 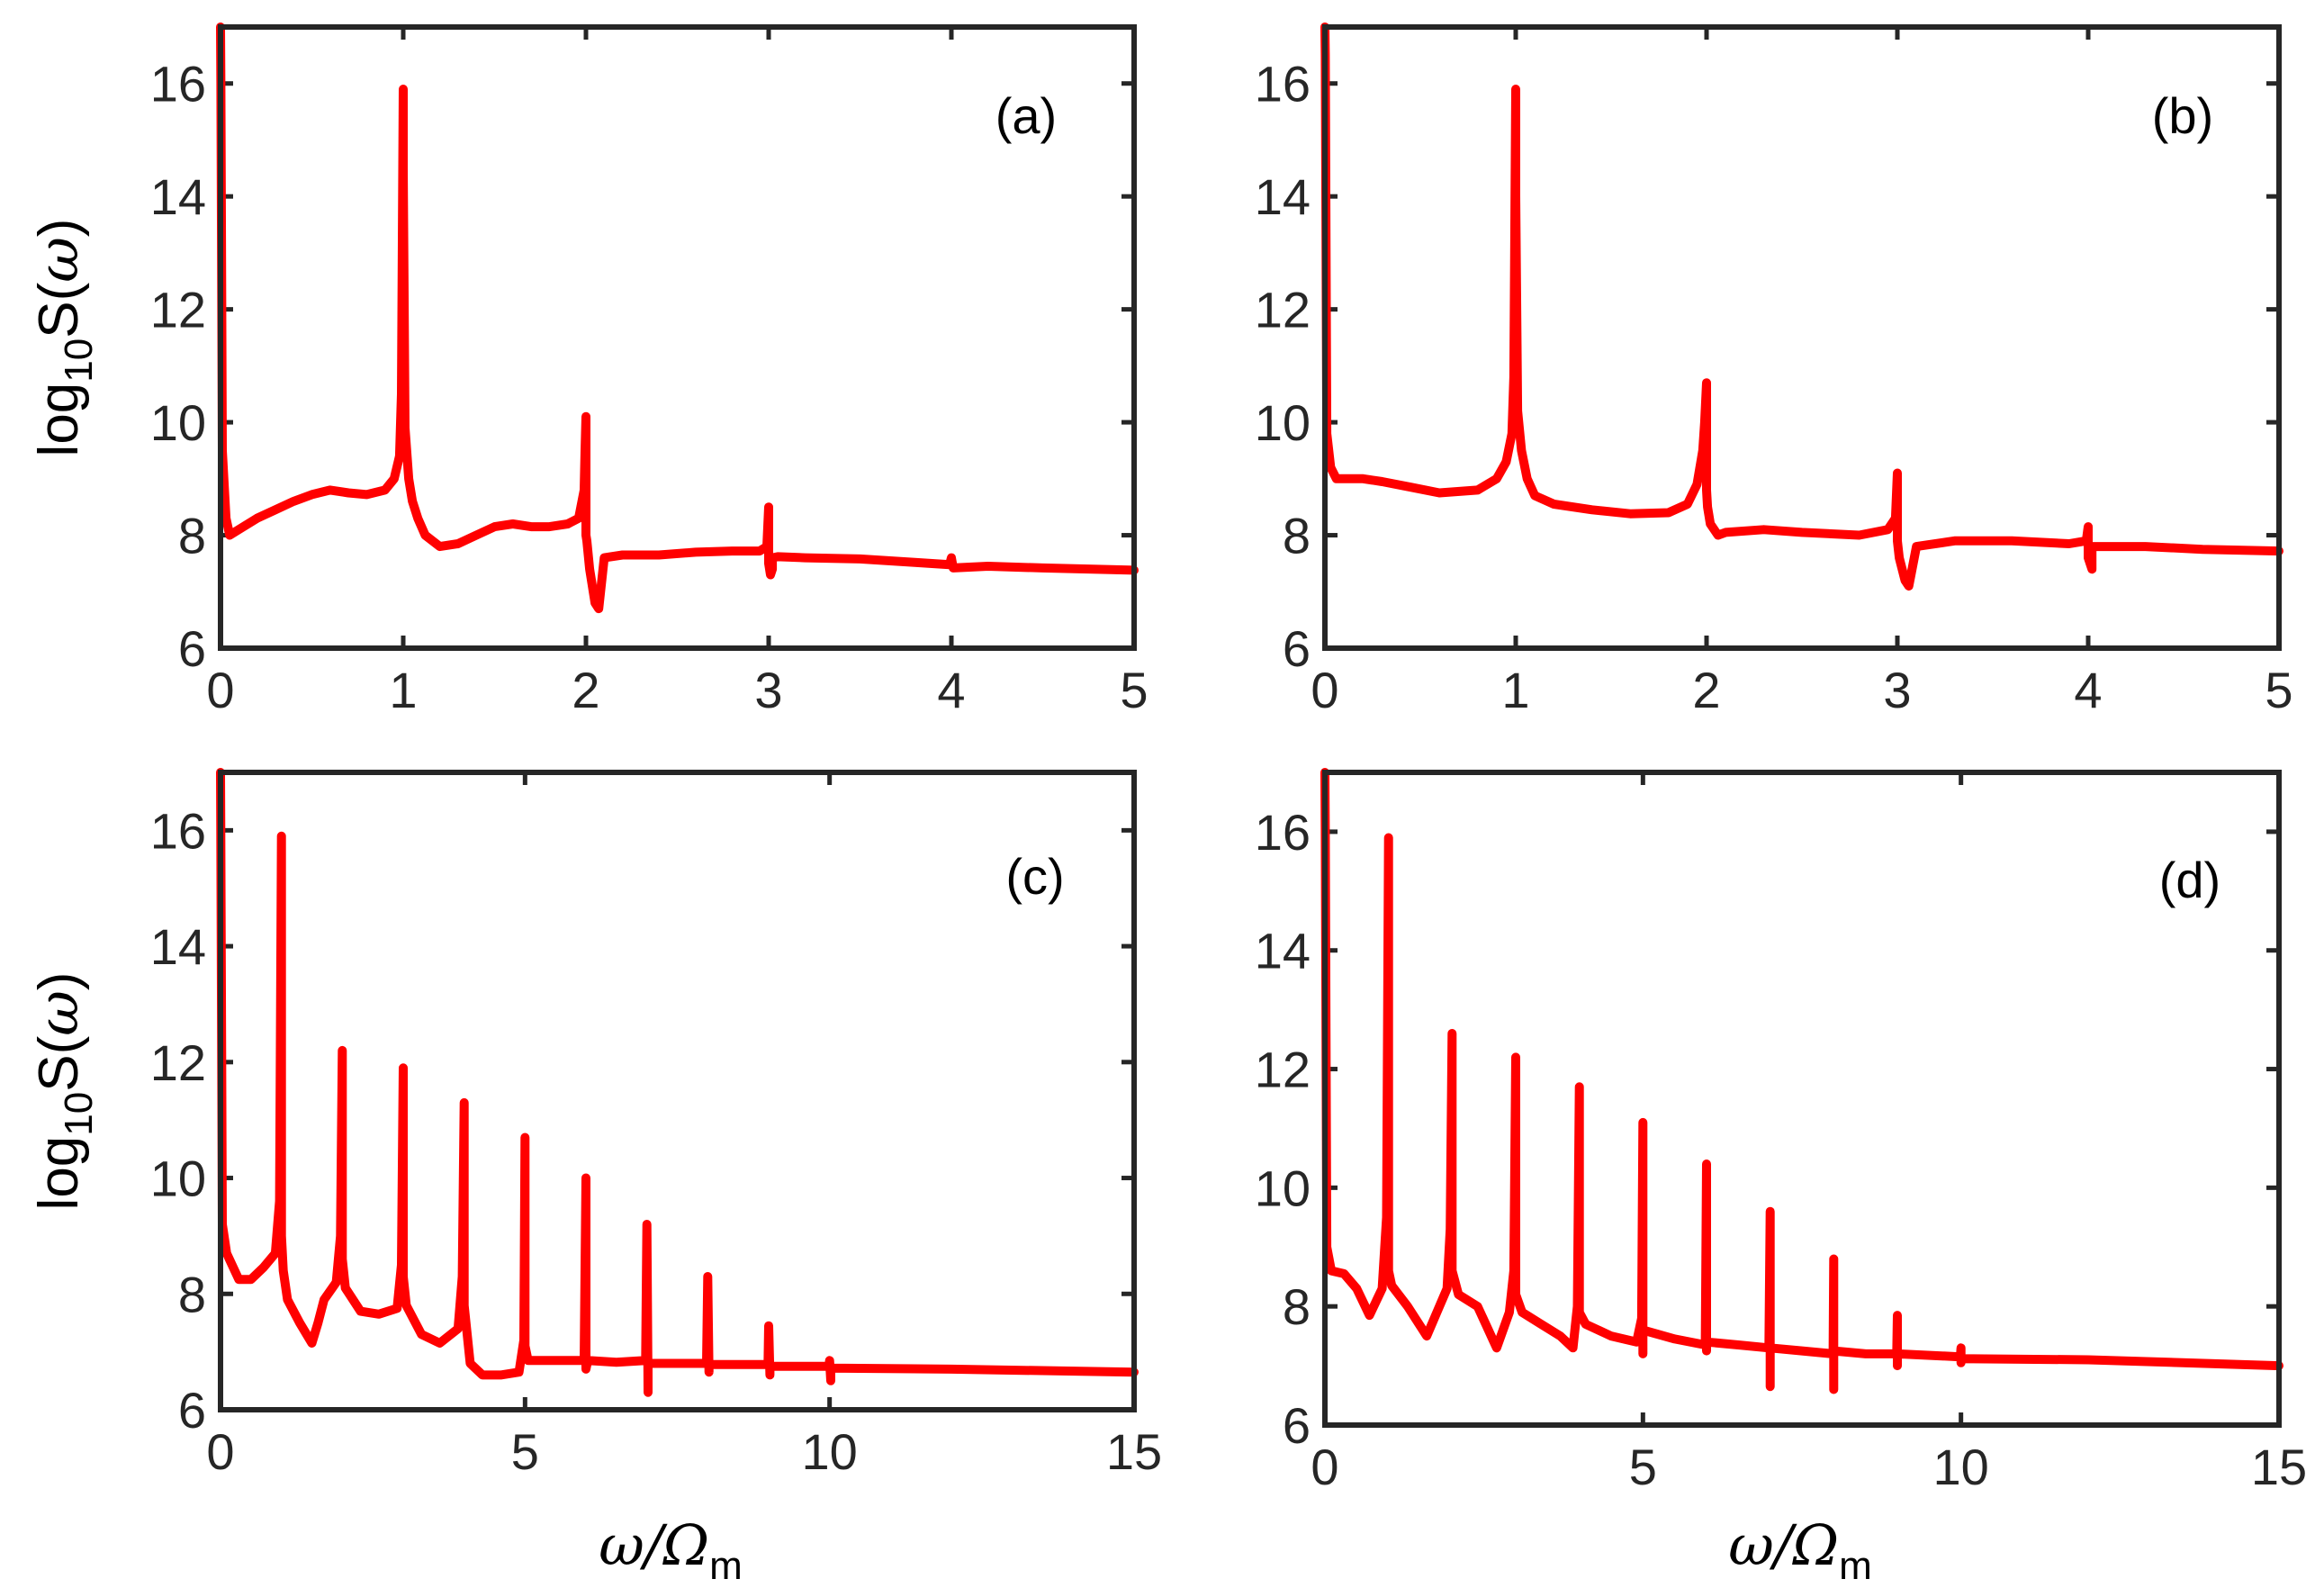 I want to click on x-axis-label-c: ω/Ωm, so click(x=671, y=1550).